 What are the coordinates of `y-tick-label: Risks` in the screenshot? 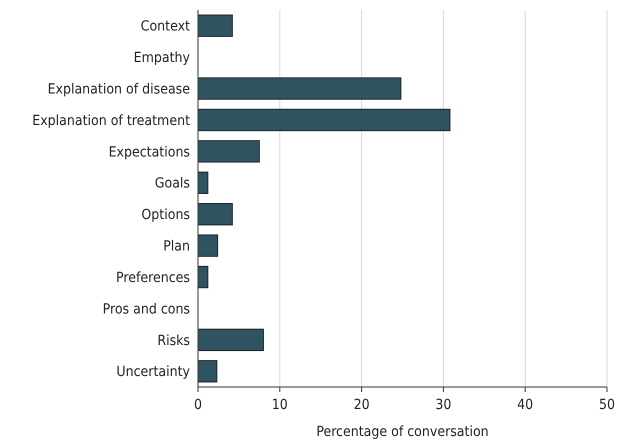 It's located at (173, 340).